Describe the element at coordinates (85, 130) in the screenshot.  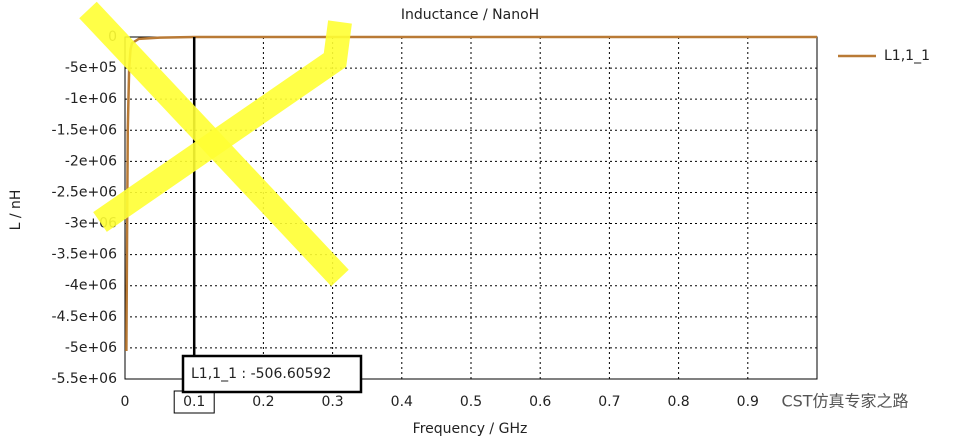
I see `y-tick-label: -1.5e+06` at that location.